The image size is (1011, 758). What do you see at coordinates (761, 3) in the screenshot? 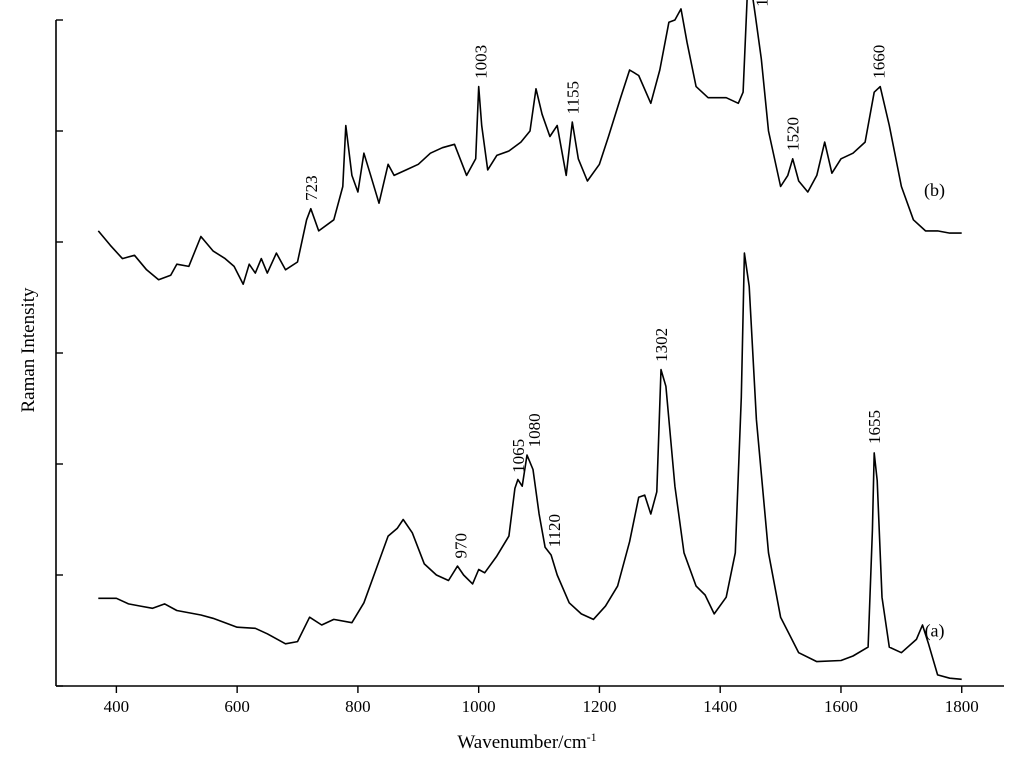
I see `peak-label-1450: 1450` at bounding box center [761, 3].